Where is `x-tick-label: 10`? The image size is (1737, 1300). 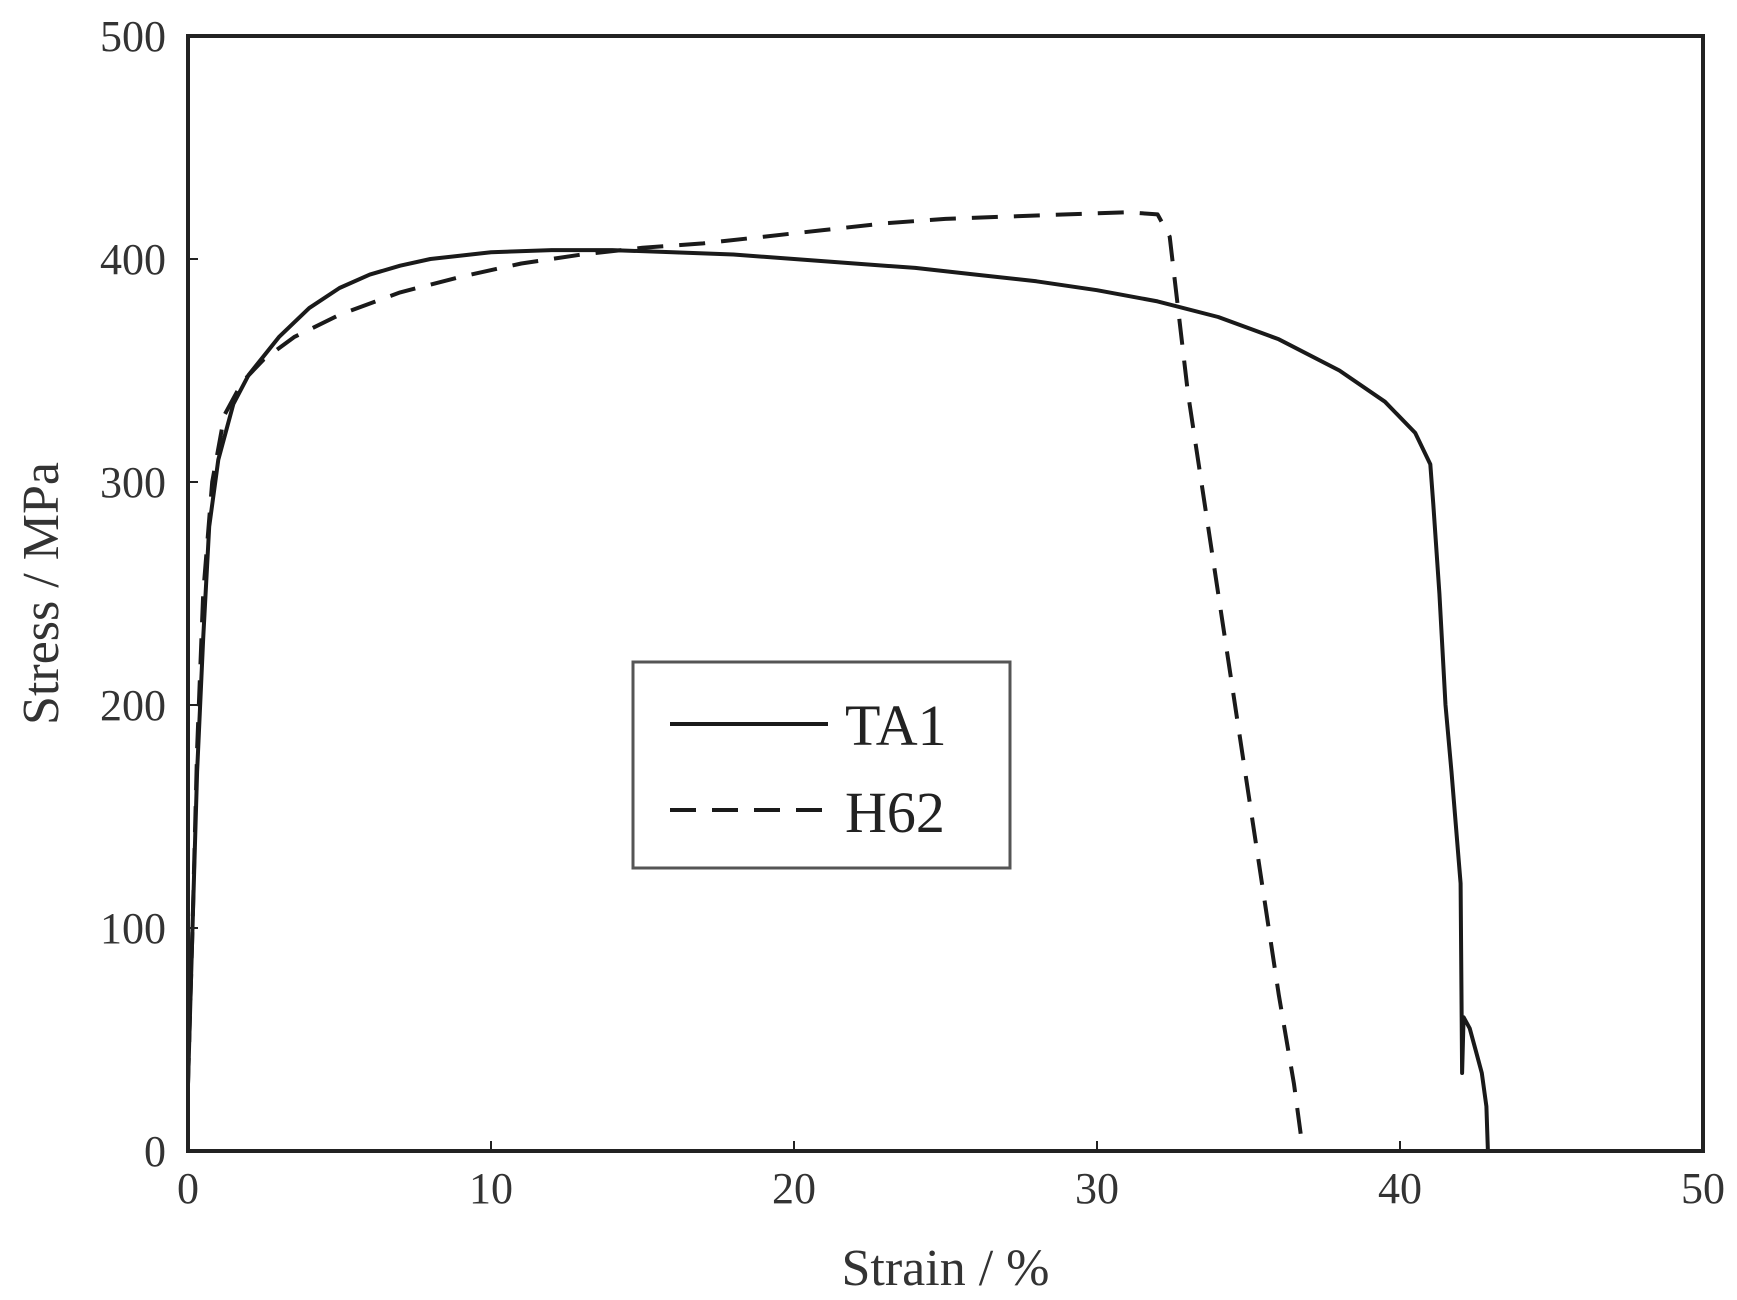
x-tick-label: 10 is located at coordinates (491, 1188).